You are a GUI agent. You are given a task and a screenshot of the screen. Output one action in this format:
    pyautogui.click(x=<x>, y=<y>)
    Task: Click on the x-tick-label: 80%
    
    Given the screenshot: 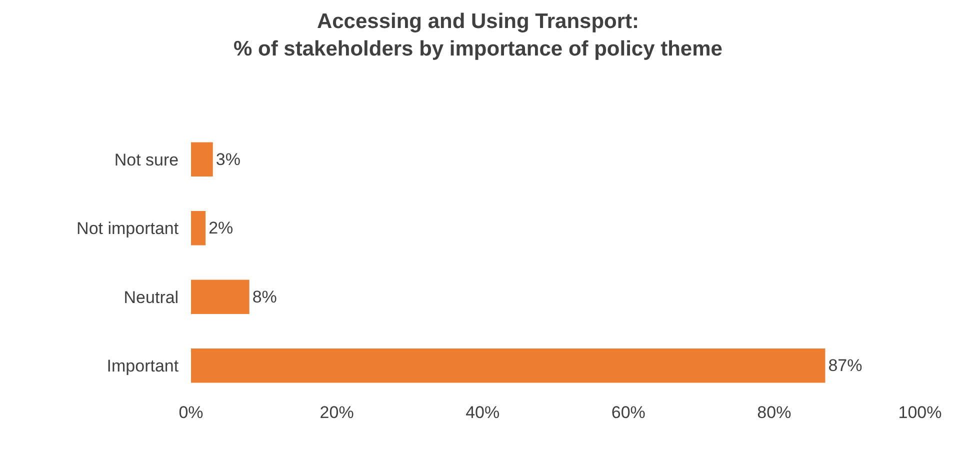 What is the action you would take?
    pyautogui.click(x=774, y=412)
    